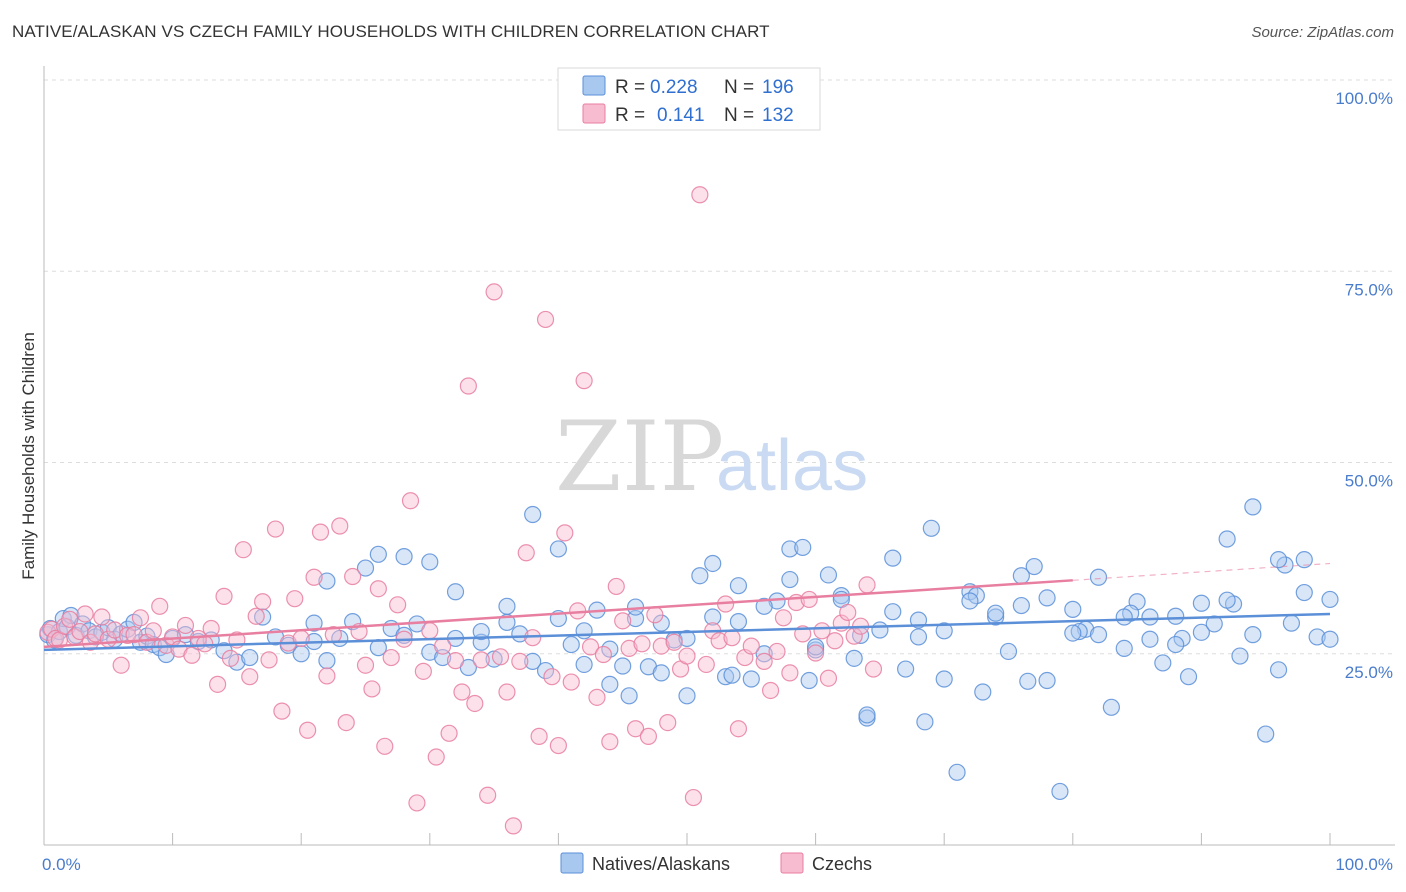 This screenshot has height=892, width=1406. What do you see at coordinates (594, 113) in the screenshot?
I see `legend-swatch-czechs` at bounding box center [594, 113].